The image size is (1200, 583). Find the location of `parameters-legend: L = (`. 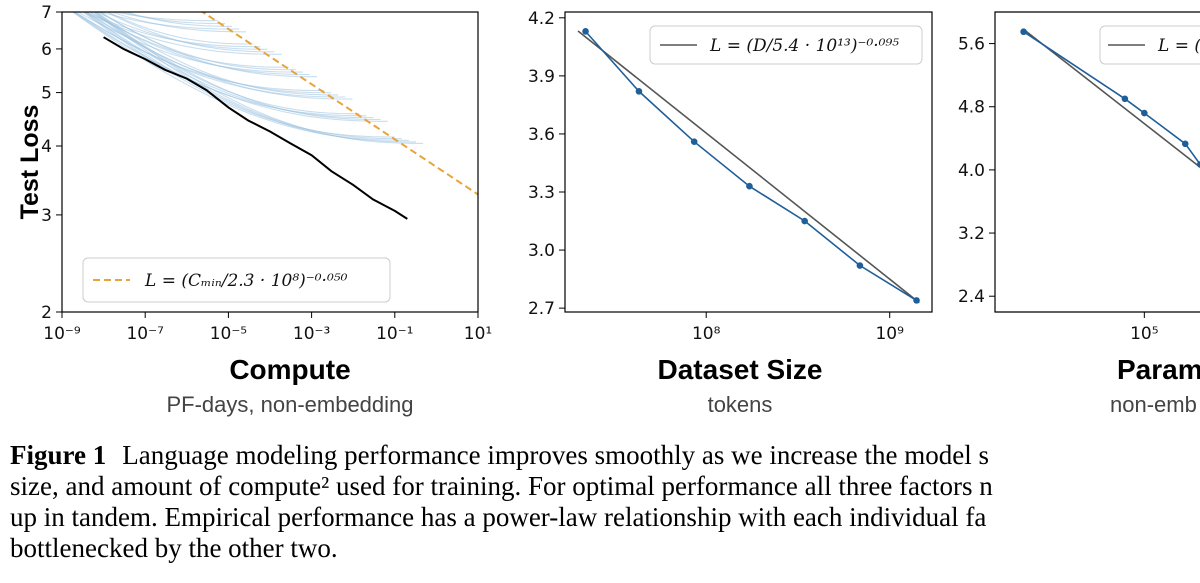

parameters-legend: L = ( is located at coordinates (1149, 45).